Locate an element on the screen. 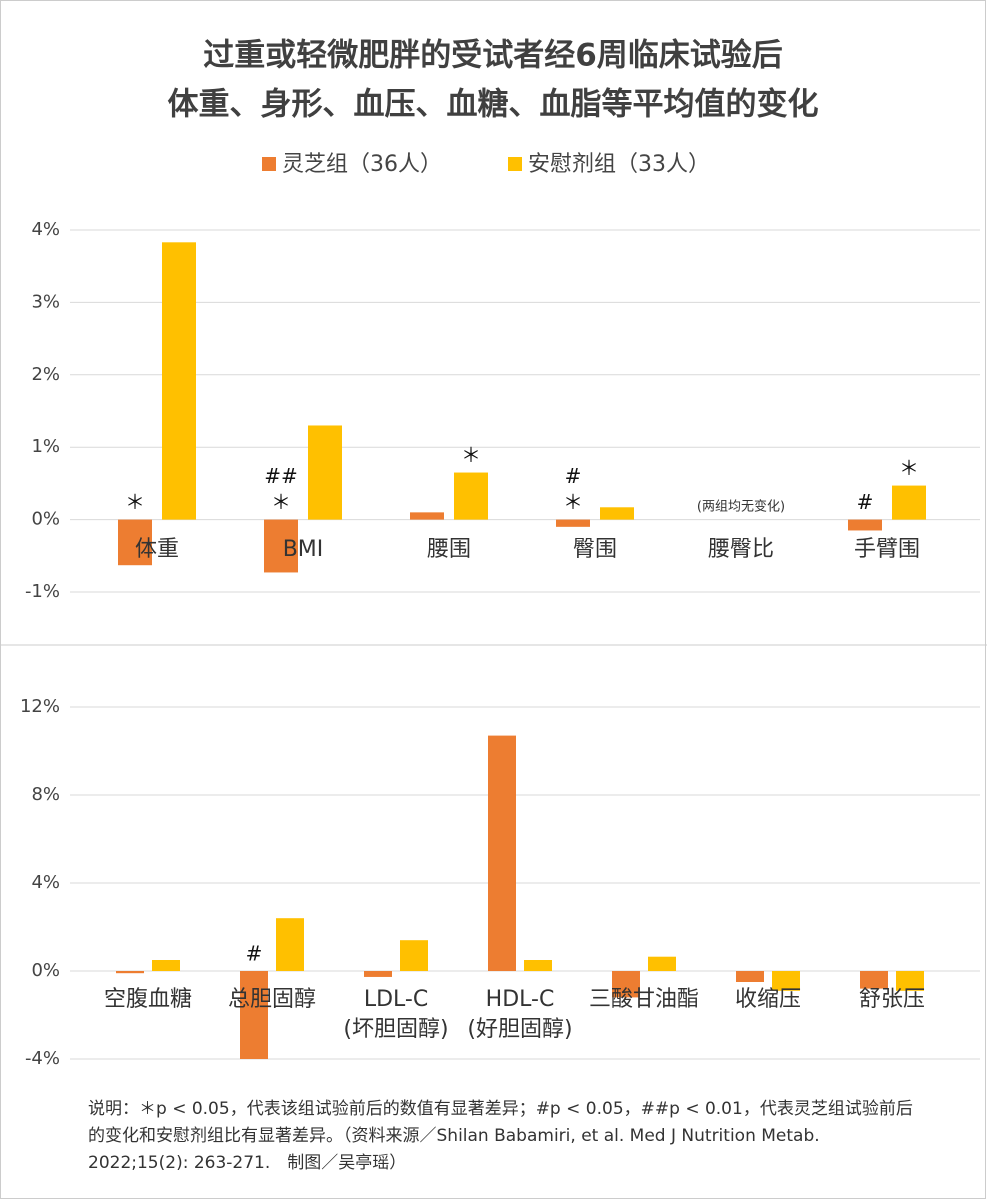 Image resolution: width=987 pixels, height=1200 pixels. x-tick-label: 总胆固醇 is located at coordinates (272, 999).